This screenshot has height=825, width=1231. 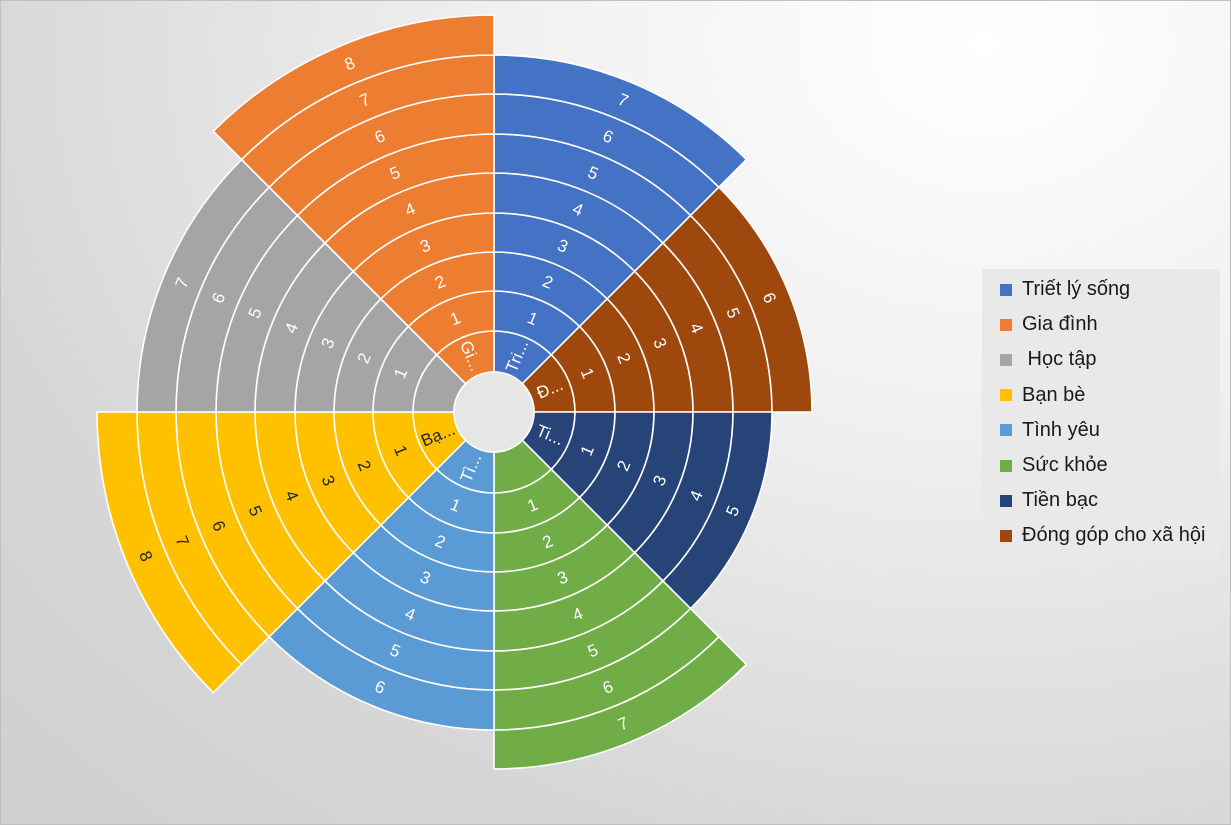 What do you see at coordinates (1060, 324) in the screenshot?
I see `legend-label: Gia đình` at bounding box center [1060, 324].